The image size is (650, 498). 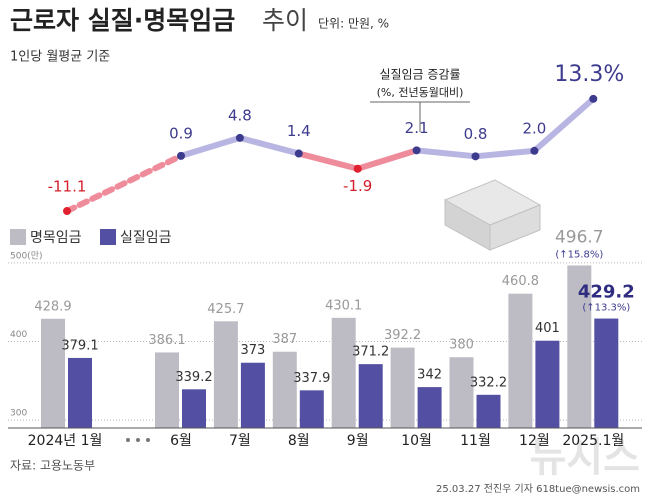 I want to click on legend-label: 실질임금, so click(x=146, y=238).